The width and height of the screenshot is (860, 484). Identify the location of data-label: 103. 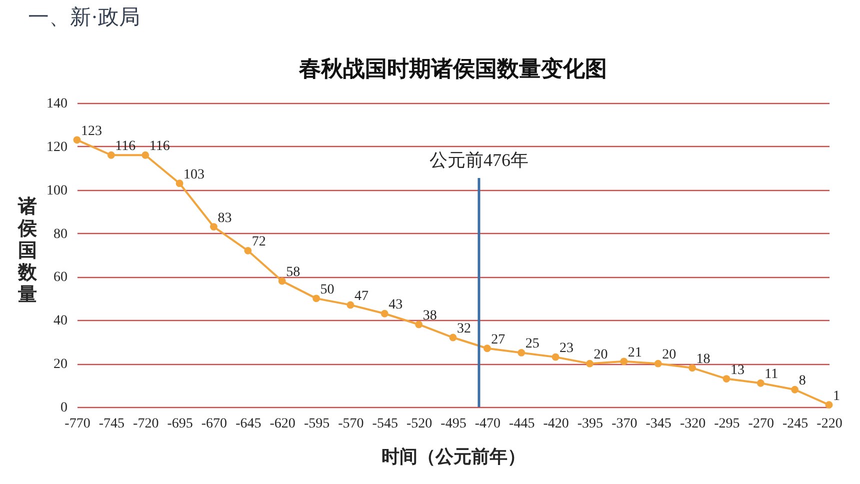
(194, 174).